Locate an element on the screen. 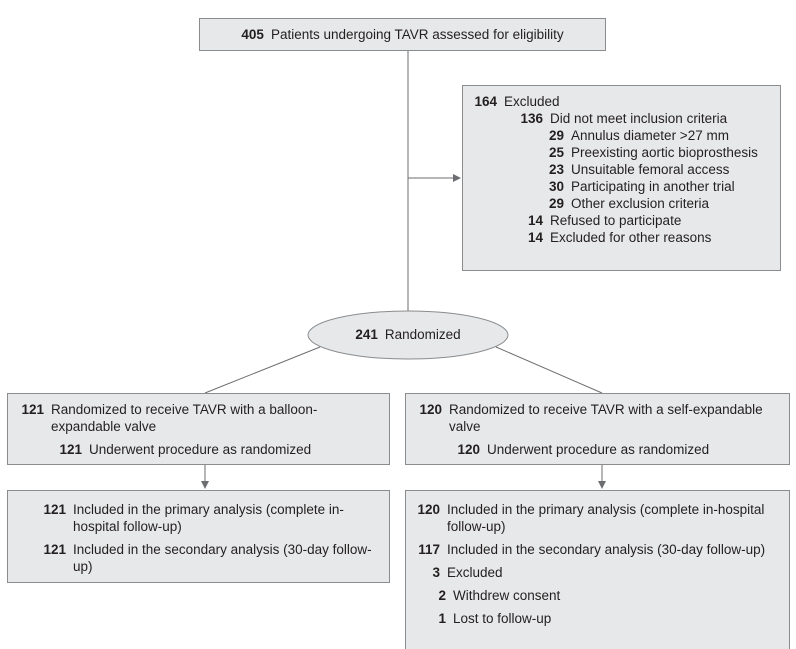 The width and height of the screenshot is (796, 649). item-row: 120 Underwent procedure as randomized is located at coordinates (597, 449).